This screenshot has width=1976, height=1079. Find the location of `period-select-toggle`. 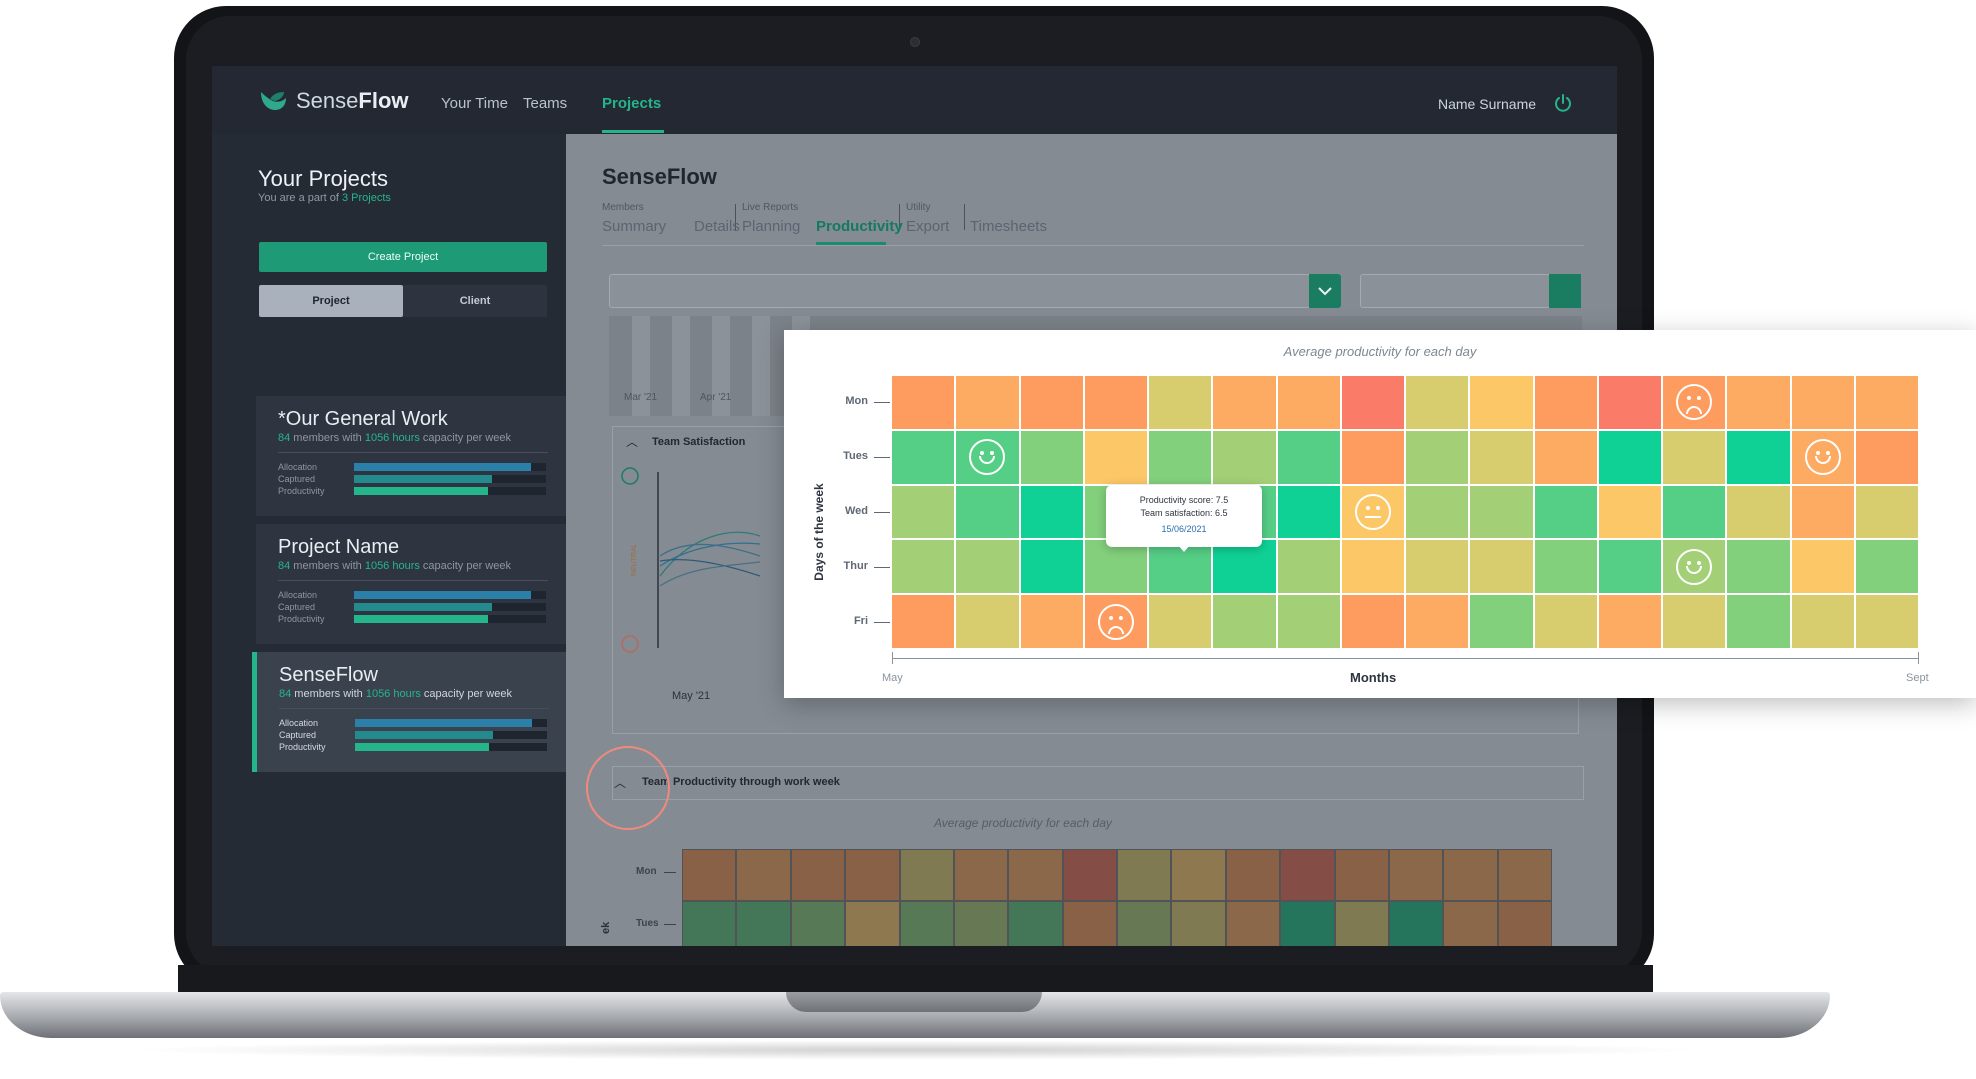

period-select-toggle is located at coordinates (1565, 291).